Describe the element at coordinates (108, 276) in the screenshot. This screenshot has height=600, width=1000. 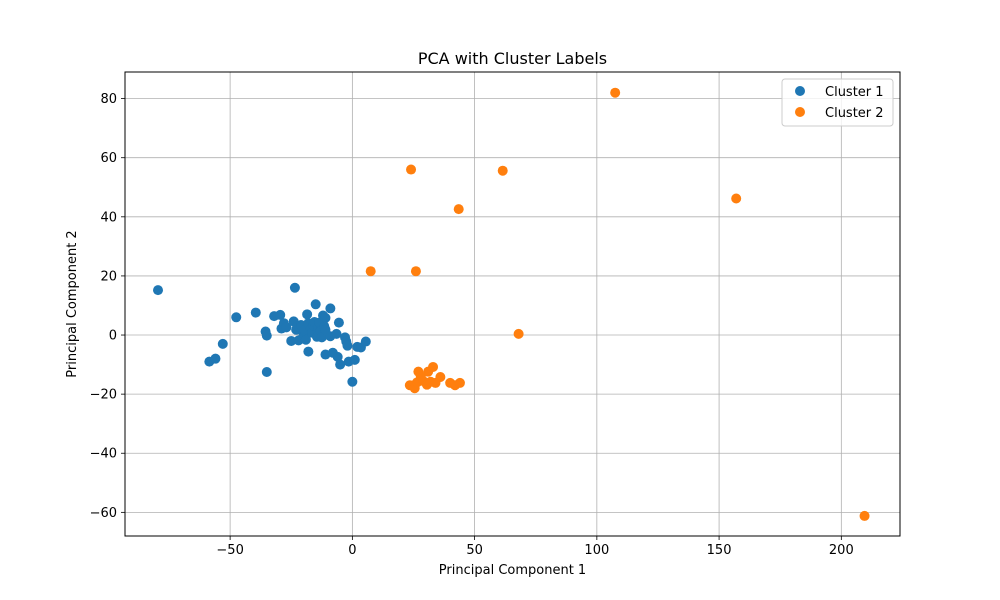
I see `y-tick-label: 20` at that location.